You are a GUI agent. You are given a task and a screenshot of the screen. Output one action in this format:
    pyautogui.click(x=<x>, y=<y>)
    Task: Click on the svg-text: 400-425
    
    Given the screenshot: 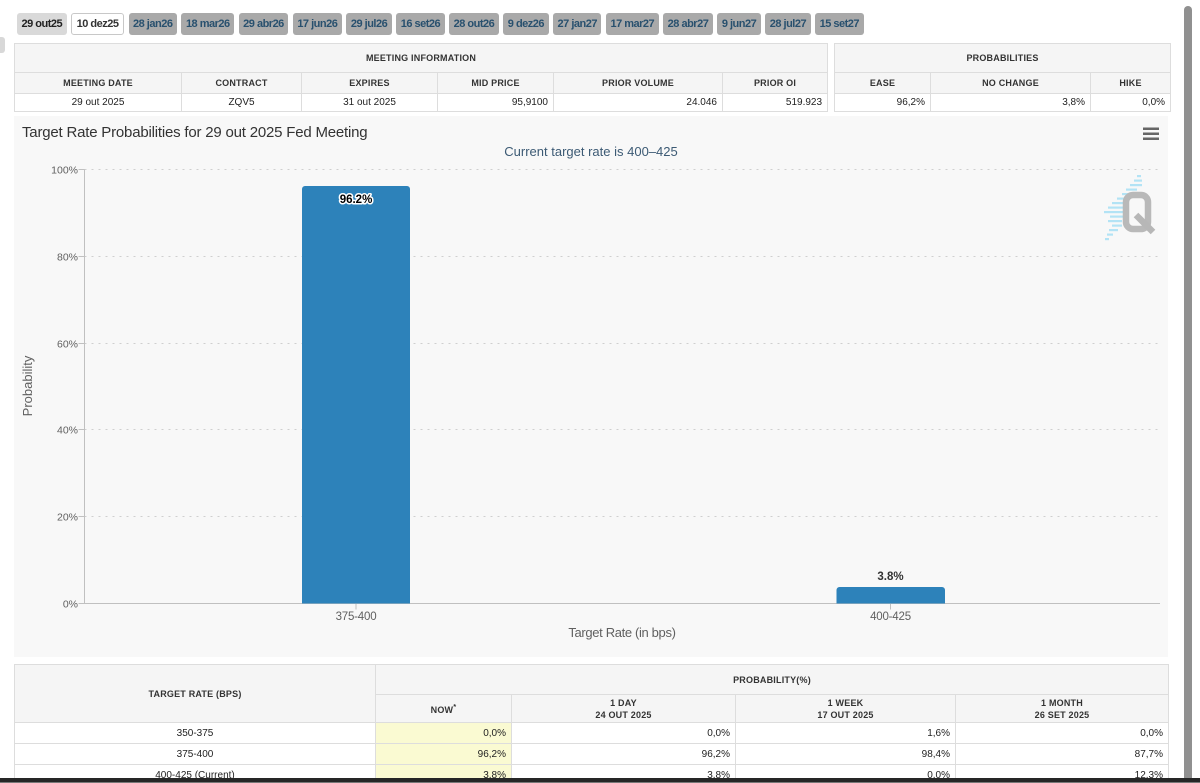 What is the action you would take?
    pyautogui.click(x=890, y=617)
    